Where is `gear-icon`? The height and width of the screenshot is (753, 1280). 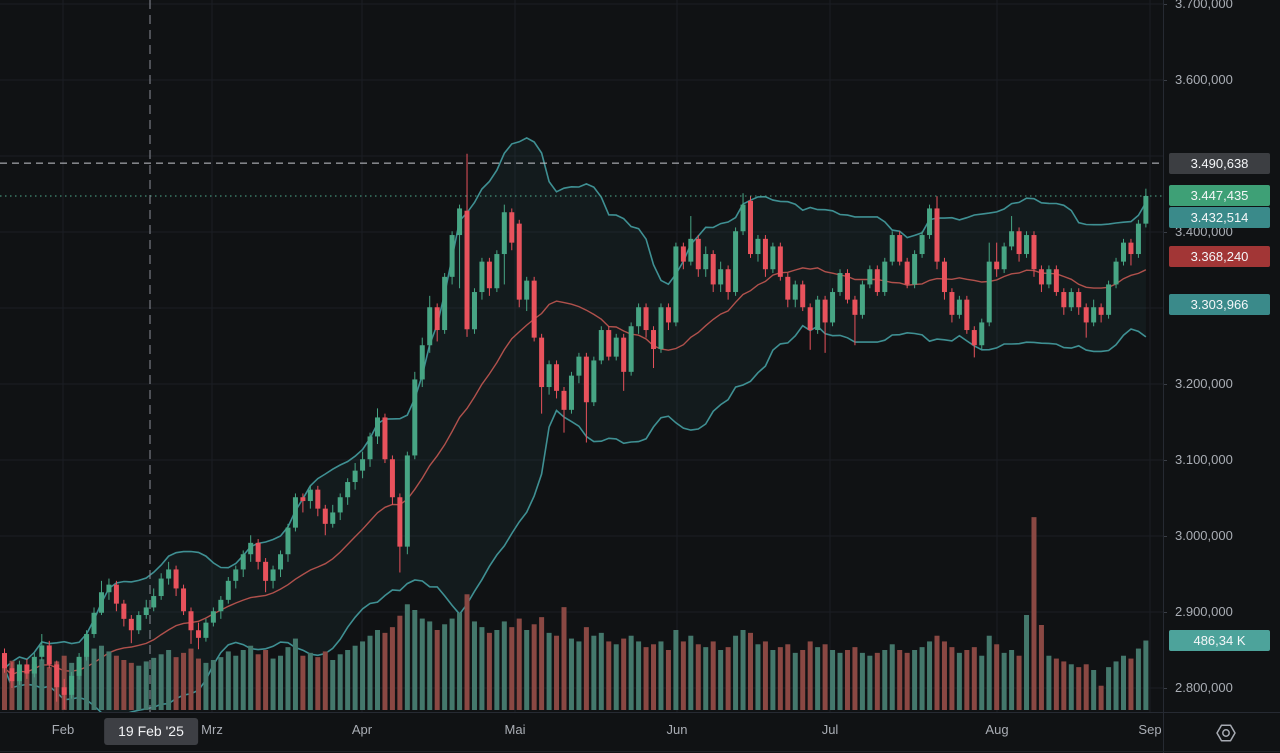
gear-icon is located at coordinates (1226, 733).